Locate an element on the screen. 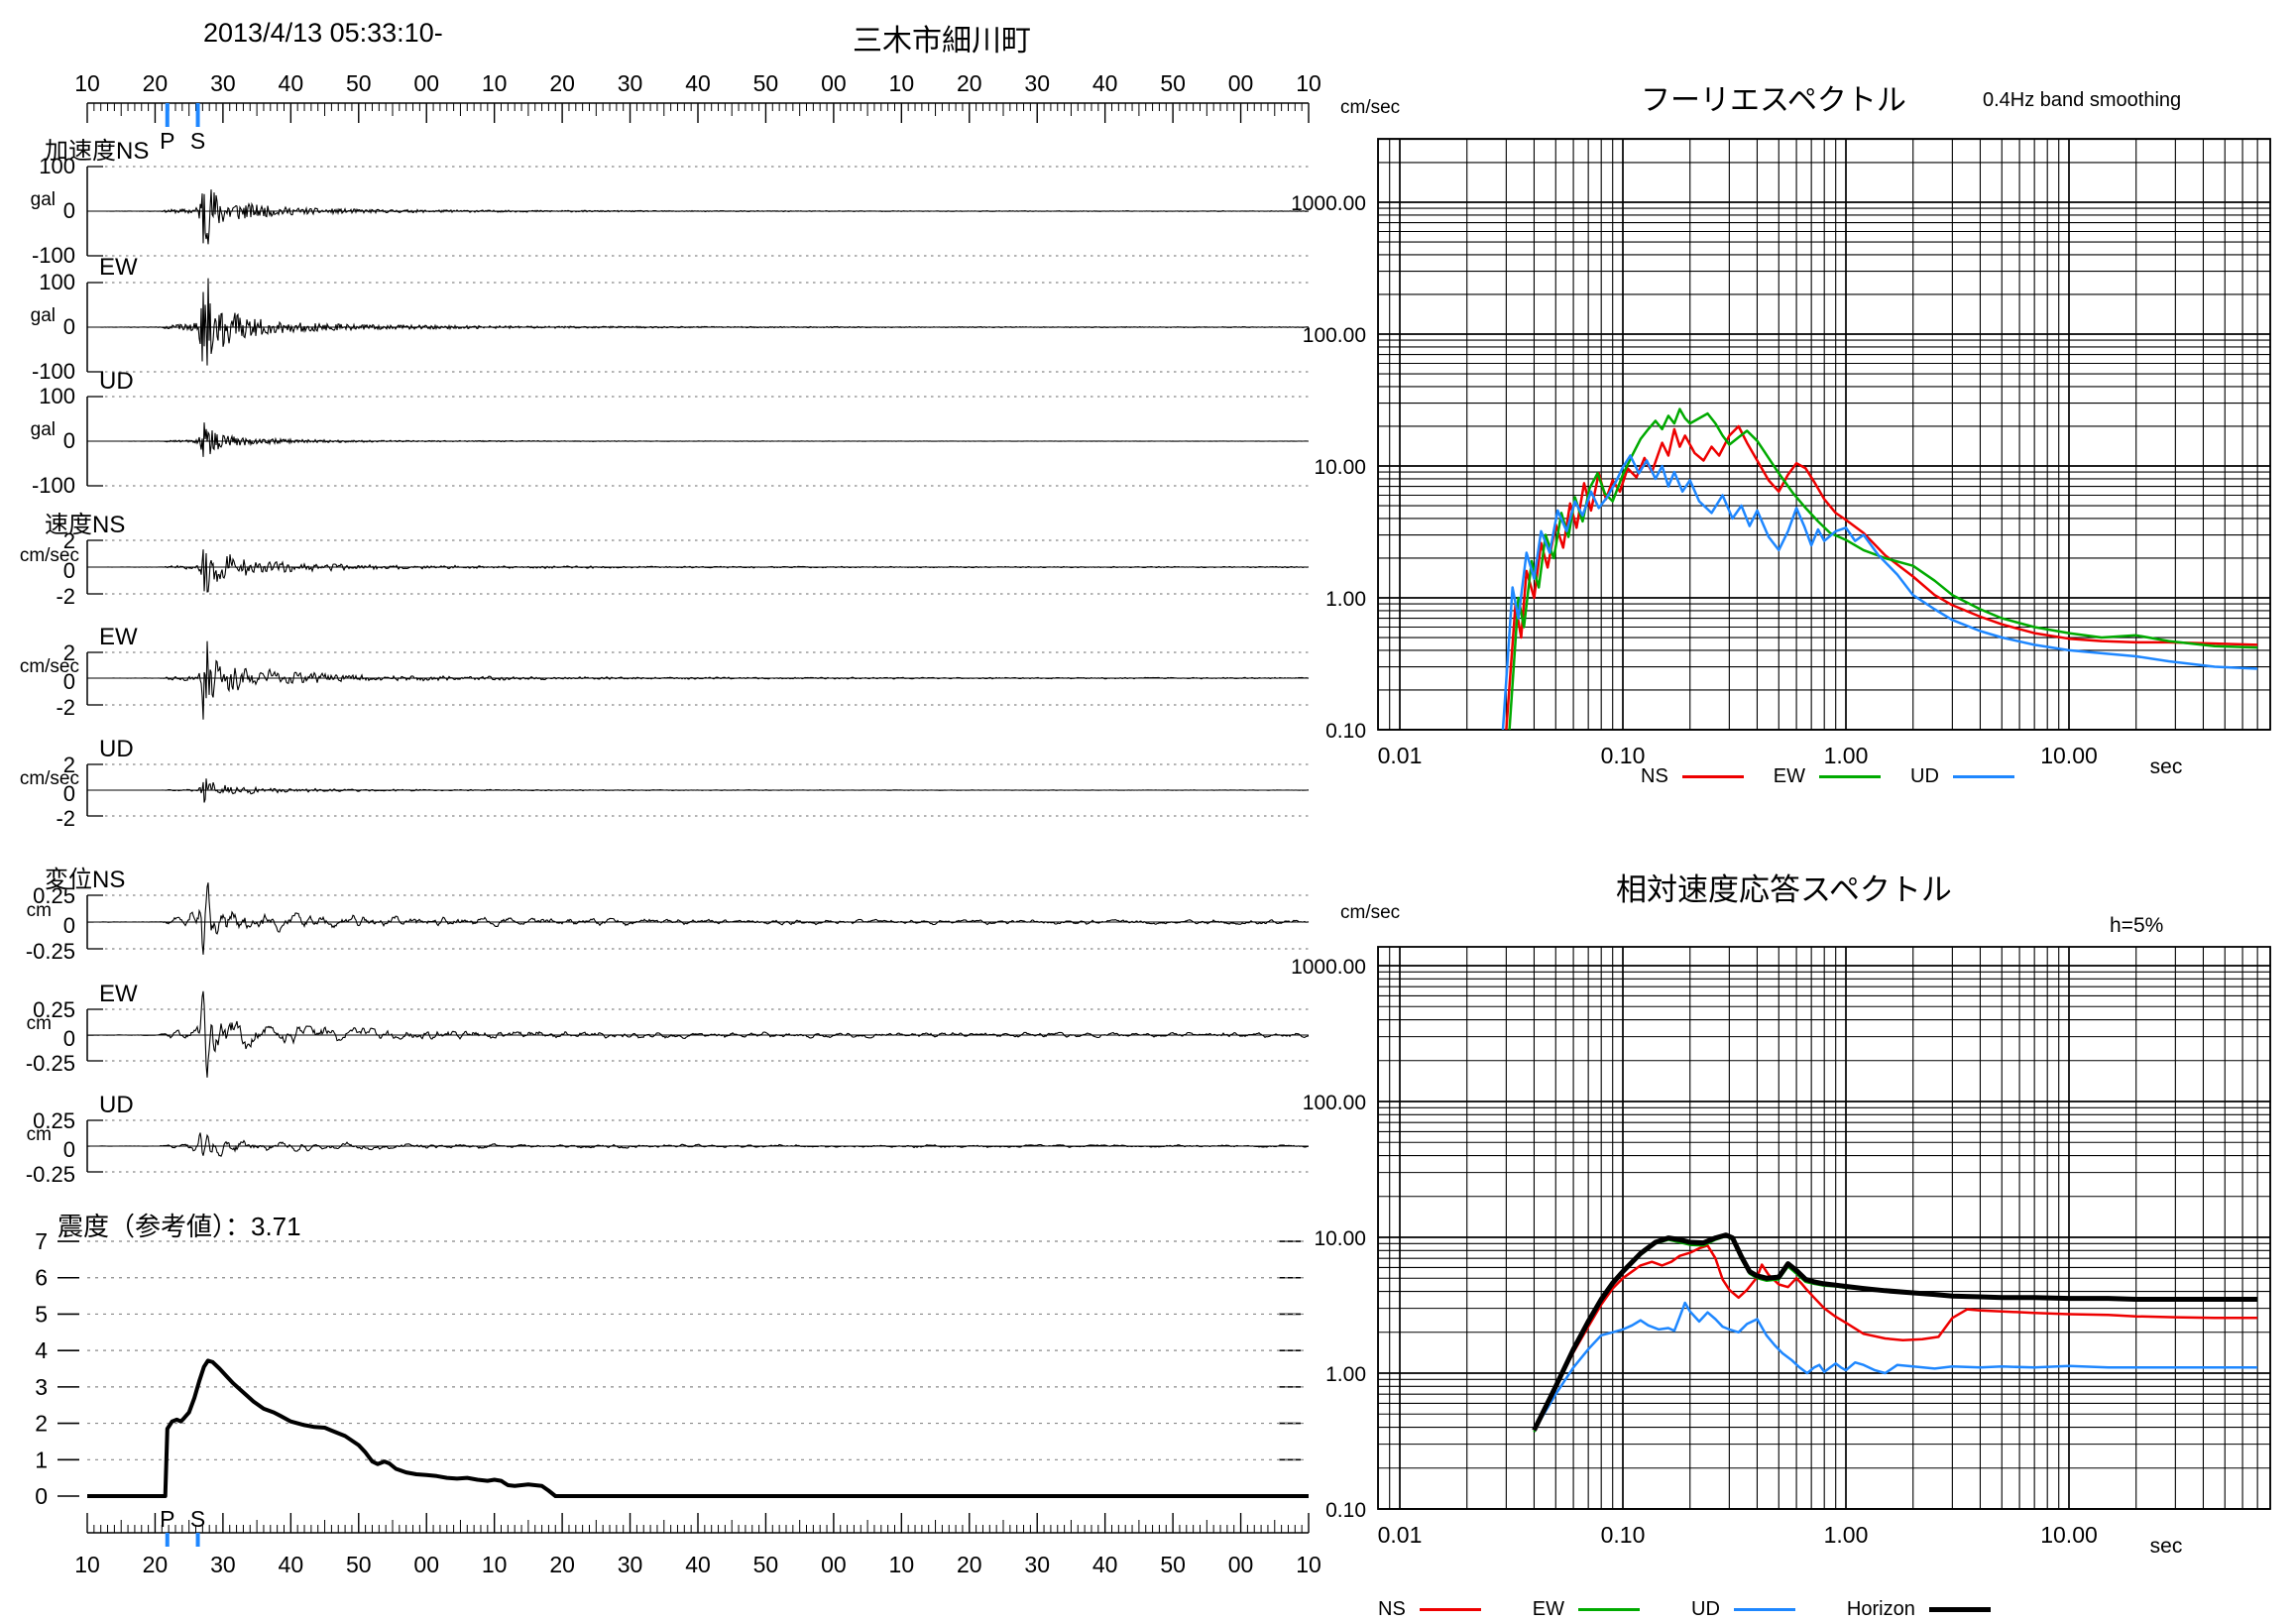  x-tick-label: 0.10 is located at coordinates (1624, 755).